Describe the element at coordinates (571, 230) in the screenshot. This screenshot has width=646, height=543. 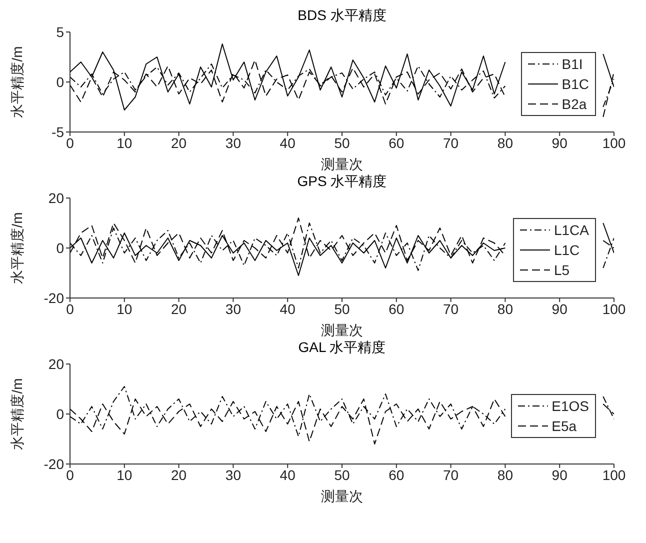
I see `legend-label: L1CA` at that location.